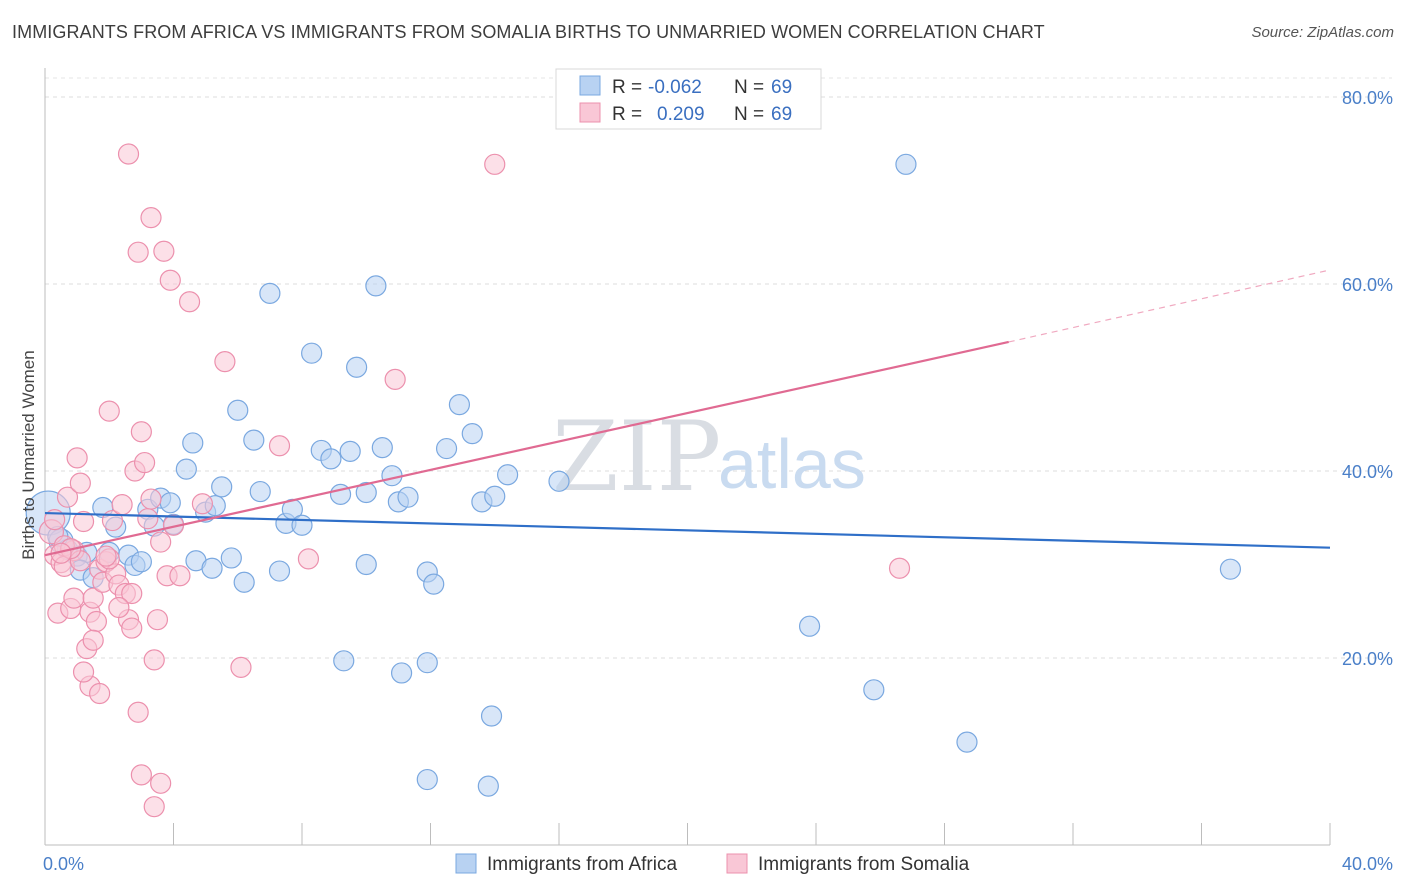 The width and height of the screenshot is (1406, 892). Describe the element at coordinates (1367, 472) in the screenshot. I see `y-tick-label: 40.0%` at that location.